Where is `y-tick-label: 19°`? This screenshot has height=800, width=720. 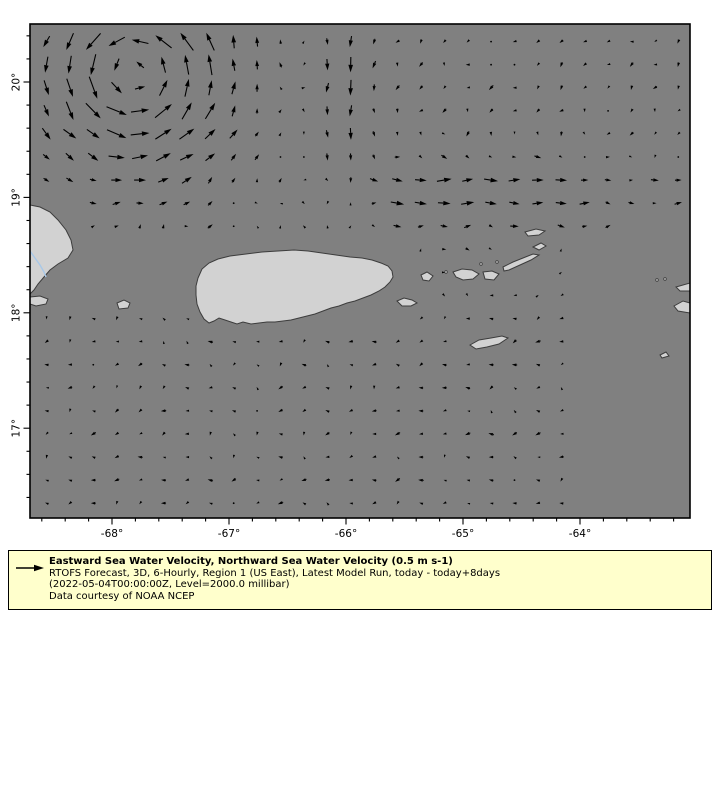
y-tick-label: 19° is located at coordinates (17, 197).